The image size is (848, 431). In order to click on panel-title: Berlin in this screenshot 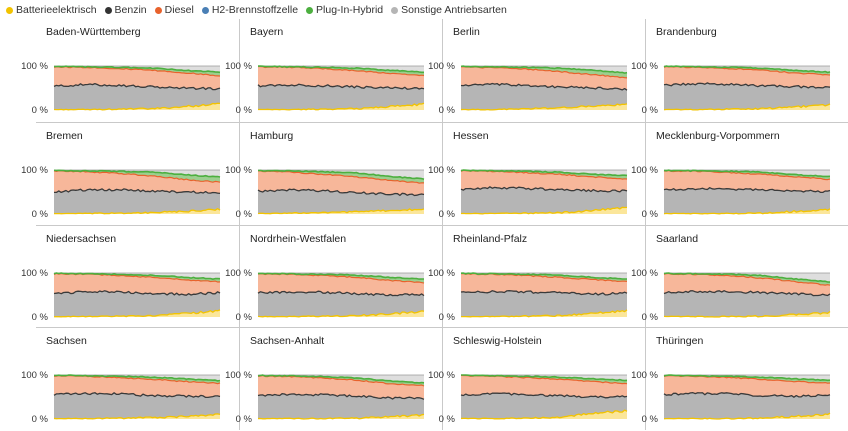, I will do `click(466, 32)`.